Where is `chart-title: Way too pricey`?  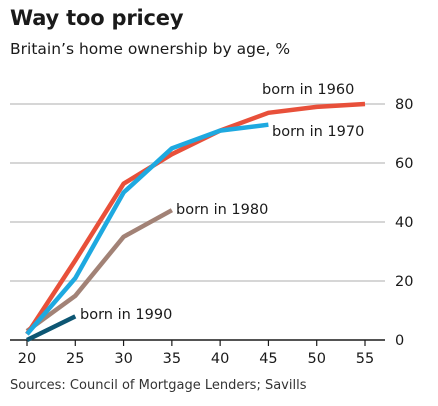 chart-title: Way too pricey is located at coordinates (97, 18).